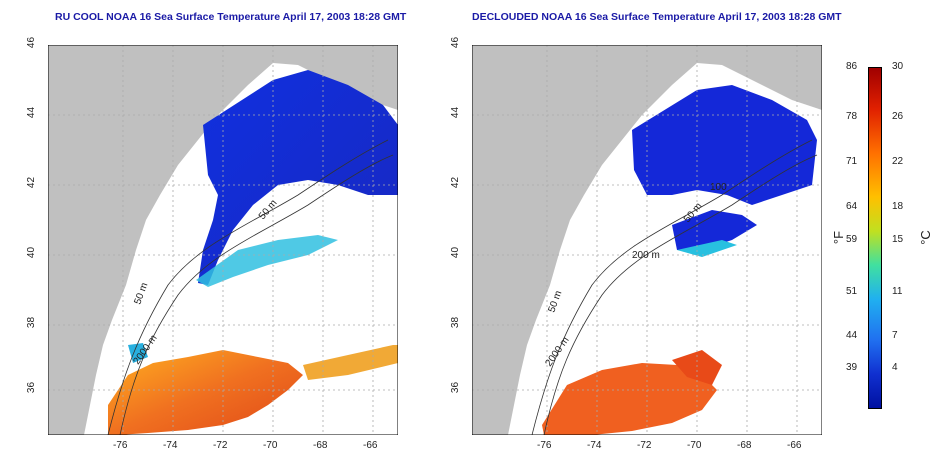 This screenshot has height=475, width=950. What do you see at coordinates (852, 291) in the screenshot?
I see `fahrenheit-tick-label: 51` at bounding box center [852, 291].